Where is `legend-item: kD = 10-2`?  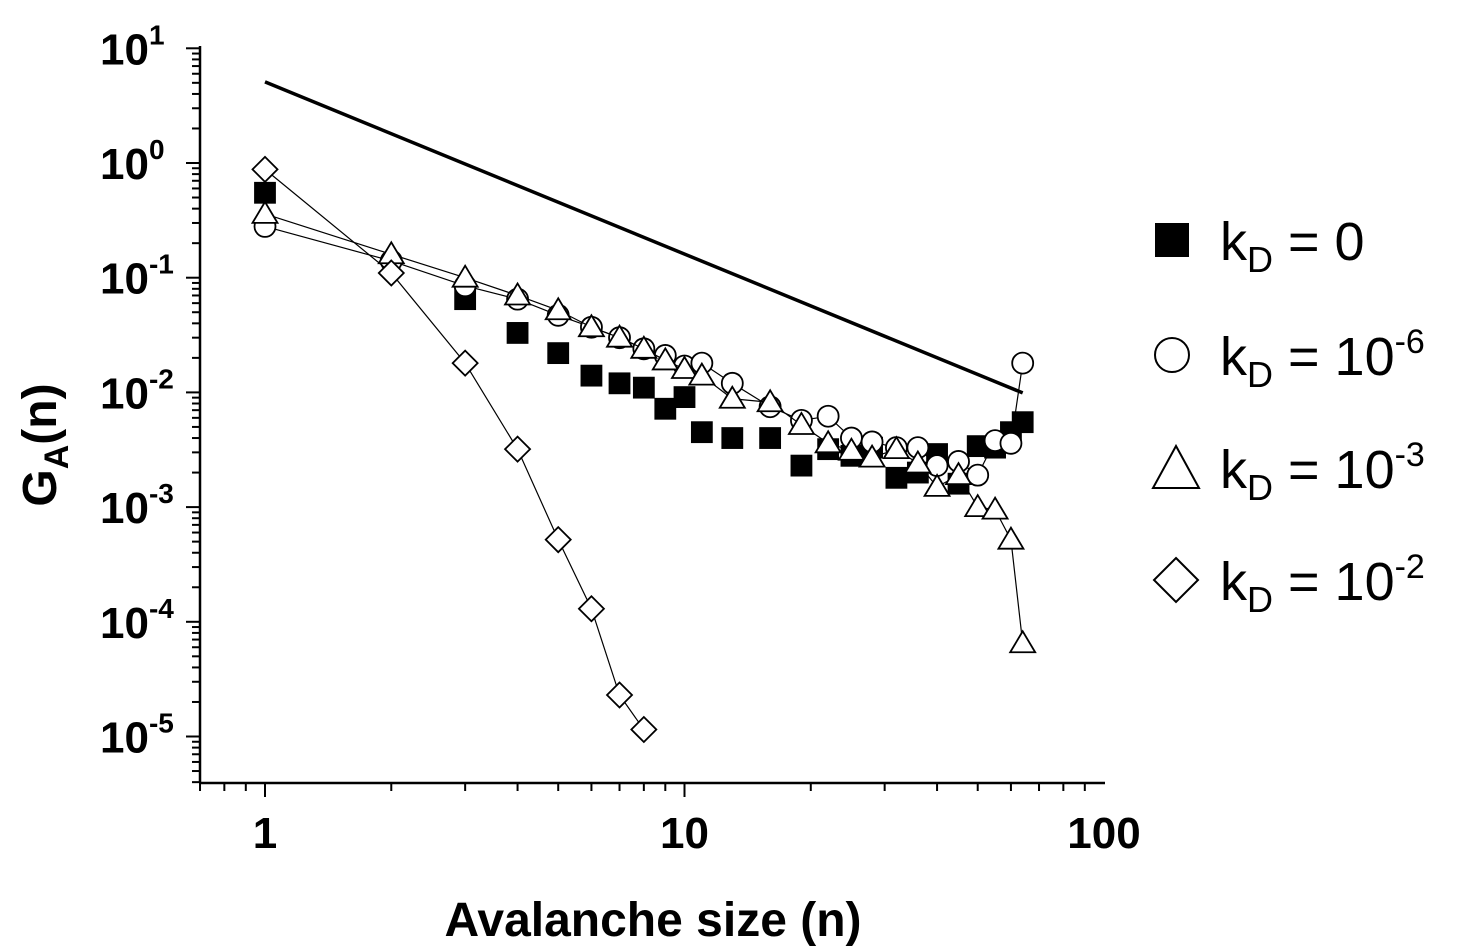 legend-item: kD = 10-2 is located at coordinates (1288, 584).